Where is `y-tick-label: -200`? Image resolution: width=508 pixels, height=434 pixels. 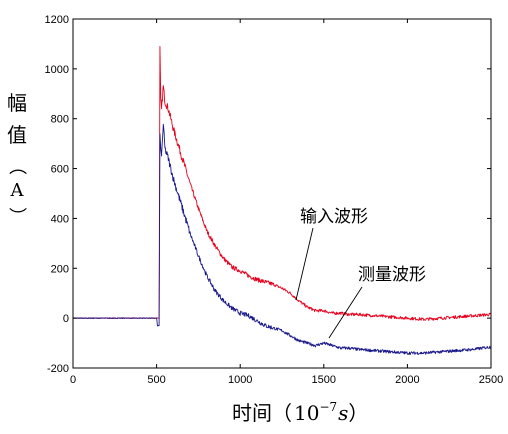 y-tick-label: -200 is located at coordinates (58, 369).